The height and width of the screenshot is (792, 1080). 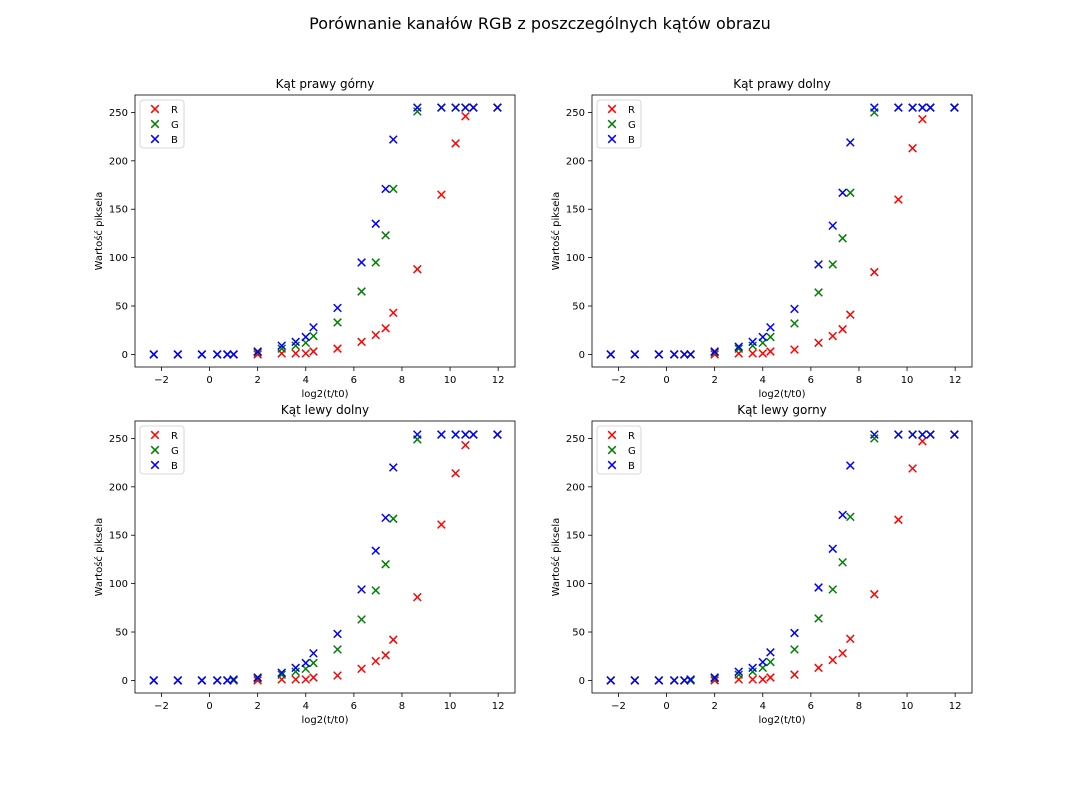 I want to click on x-tick-label: 12, so click(x=955, y=706).